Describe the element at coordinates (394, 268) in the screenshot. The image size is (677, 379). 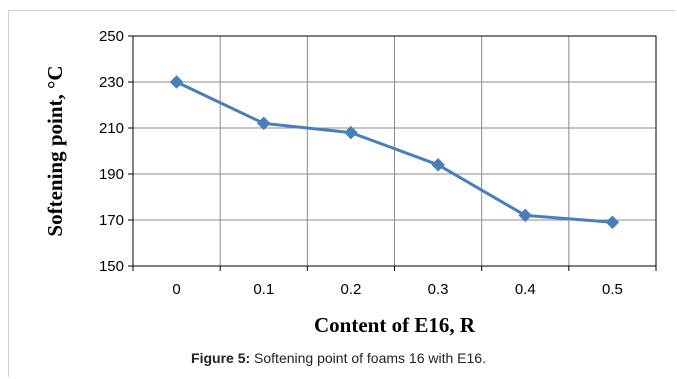
I see `x-axis-ticks` at that location.